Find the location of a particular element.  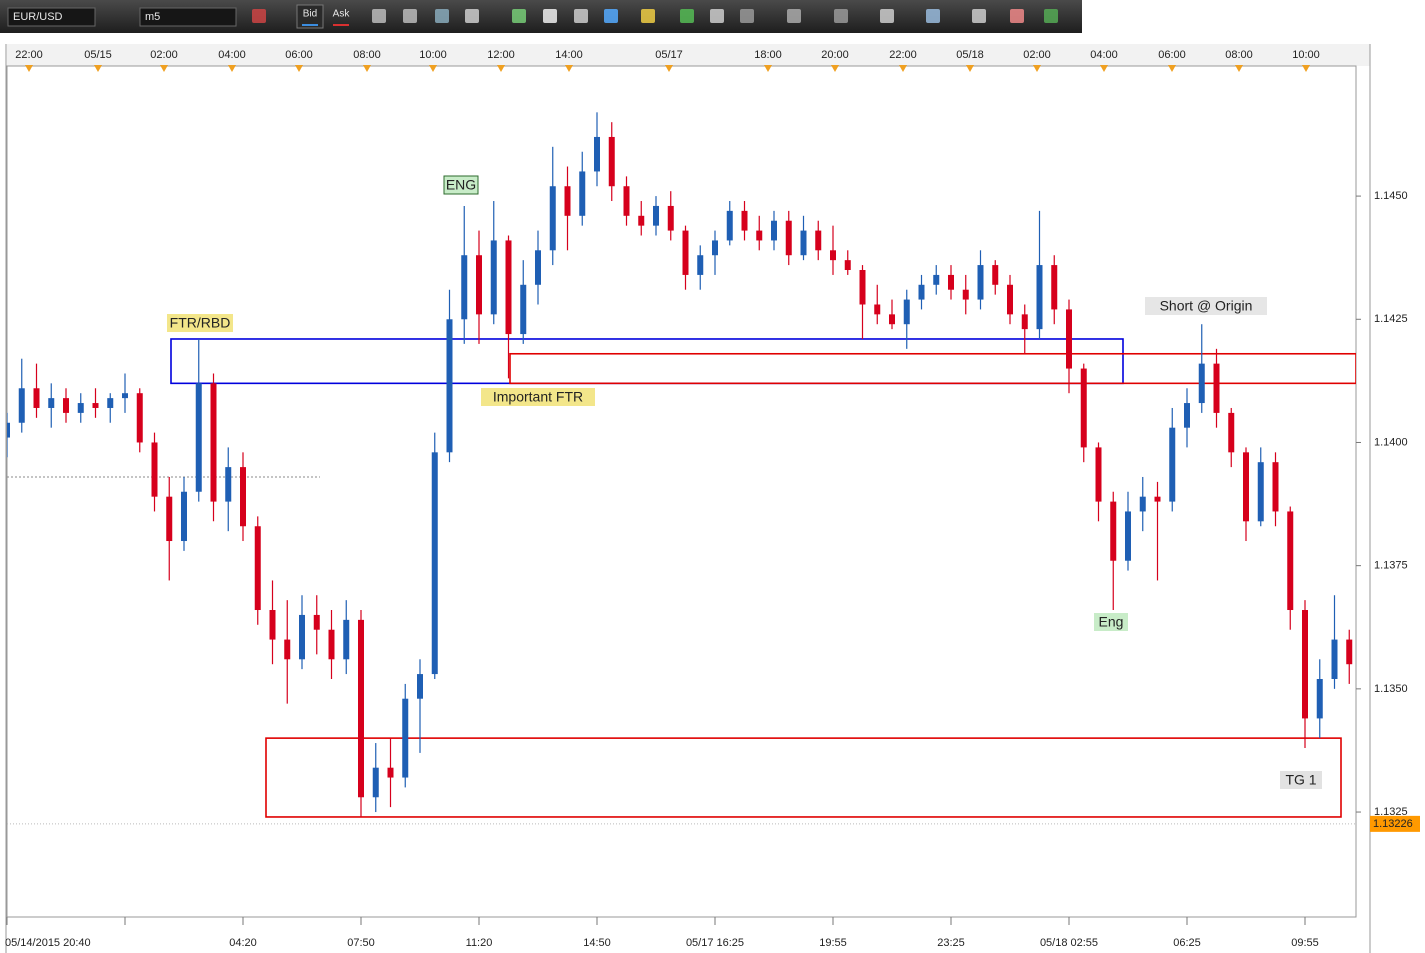

ask: Ask is located at coordinates (342, 14).